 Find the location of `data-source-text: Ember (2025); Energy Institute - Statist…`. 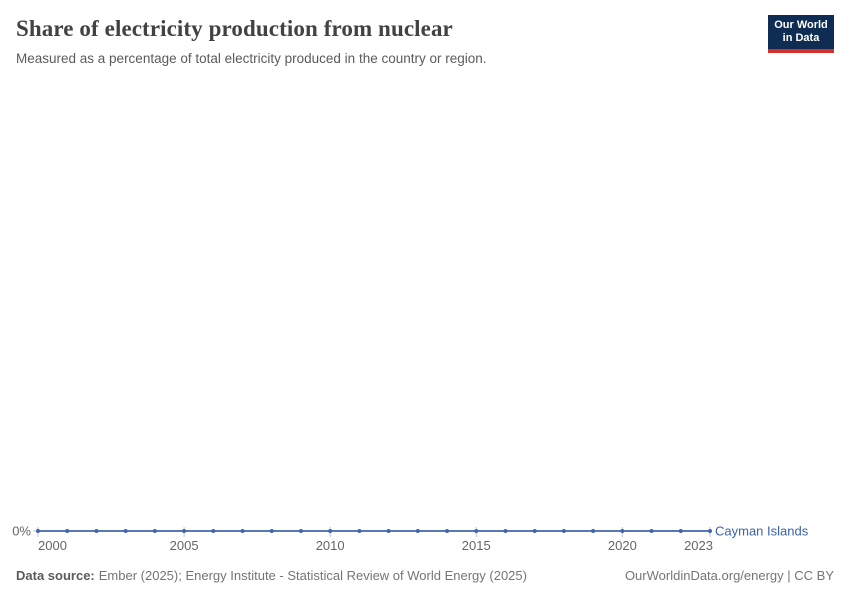

data-source-text: Ember (2025); Energy Institute - Statist… is located at coordinates (312, 575).